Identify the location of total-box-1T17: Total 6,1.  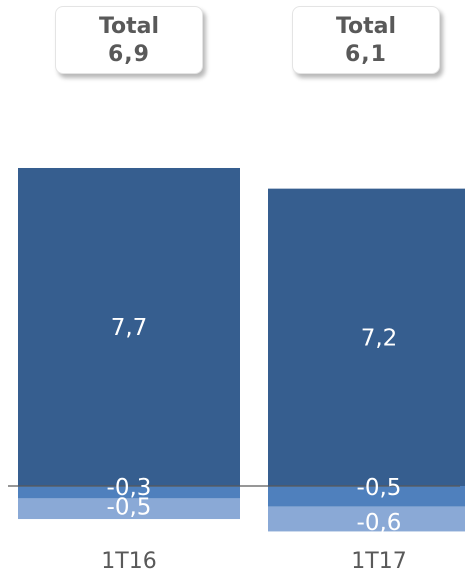
(366, 40).